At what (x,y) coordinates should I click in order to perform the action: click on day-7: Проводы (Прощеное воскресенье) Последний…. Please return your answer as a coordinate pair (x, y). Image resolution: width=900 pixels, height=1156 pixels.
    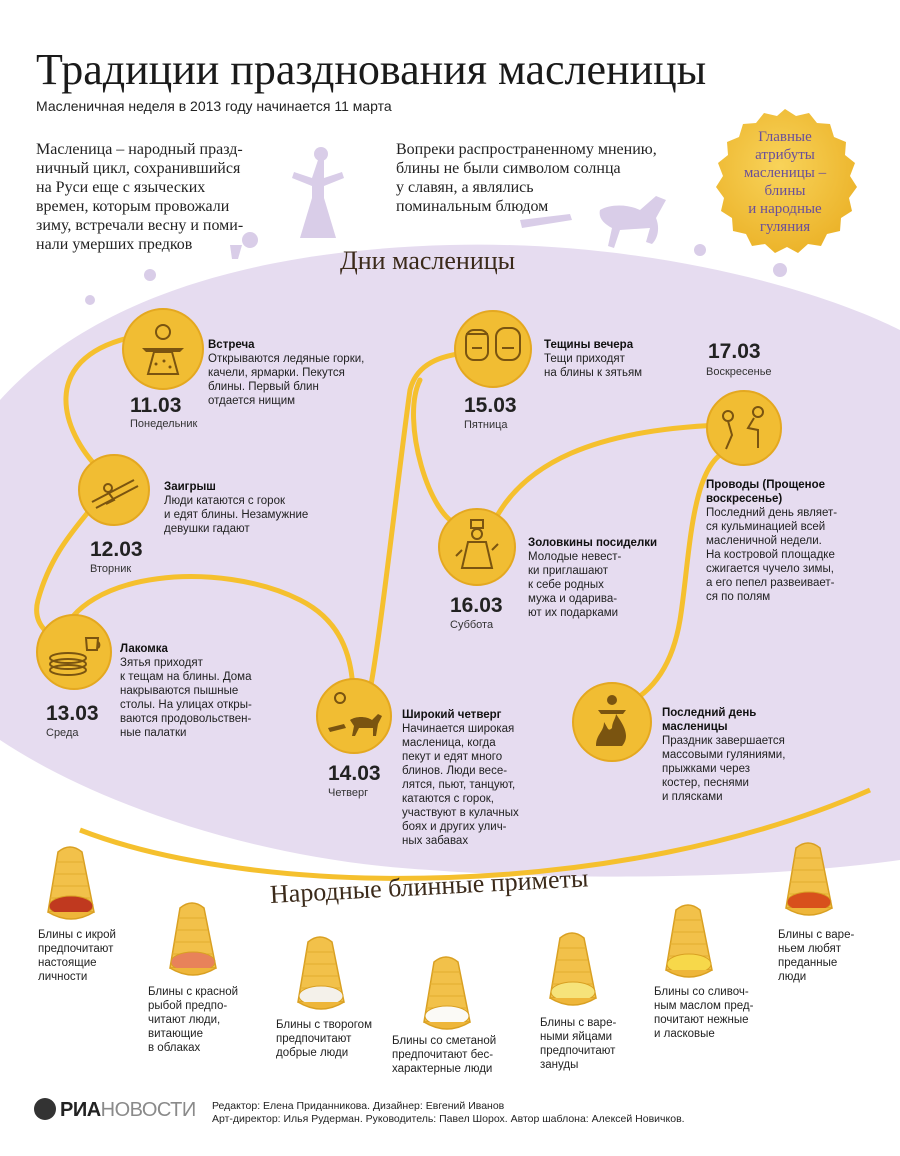
    Looking at the image, I should click on (771, 541).